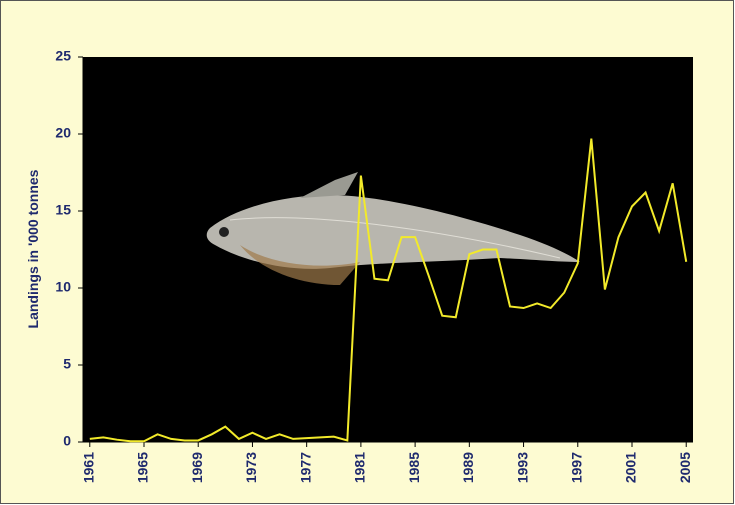 Image resolution: width=735 pixels, height=505 pixels. Describe the element at coordinates (305, 467) in the screenshot. I see `x-tick-label: 1977` at that location.